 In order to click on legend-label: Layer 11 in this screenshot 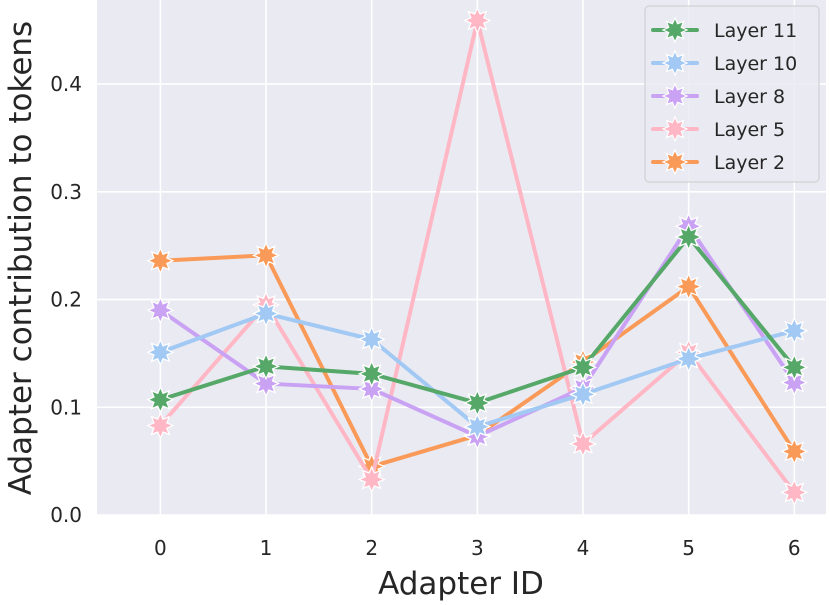, I will do `click(755, 31)`.